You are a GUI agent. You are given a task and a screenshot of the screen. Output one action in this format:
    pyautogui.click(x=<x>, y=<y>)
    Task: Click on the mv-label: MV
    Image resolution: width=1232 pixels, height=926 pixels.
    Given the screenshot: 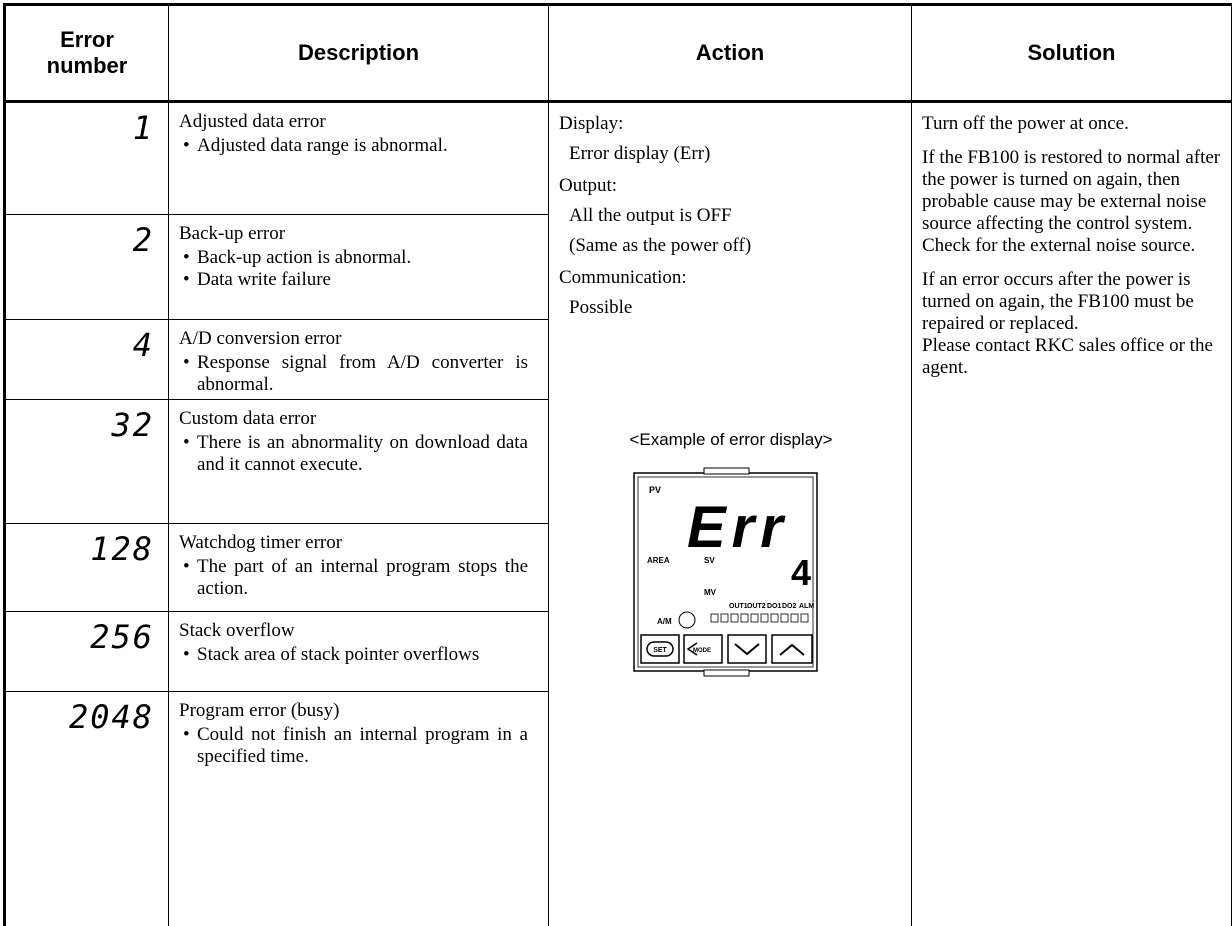 What is the action you would take?
    pyautogui.click(x=710, y=592)
    